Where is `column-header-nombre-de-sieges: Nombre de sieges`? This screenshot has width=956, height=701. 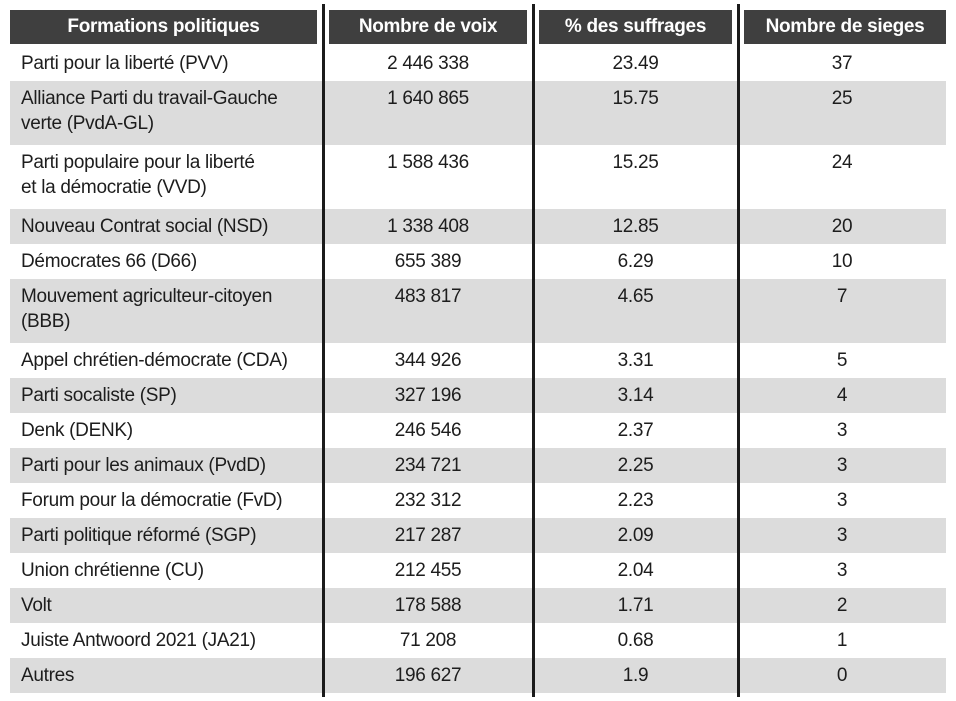 column-header-nombre-de-sieges: Nombre de sieges is located at coordinates (845, 27).